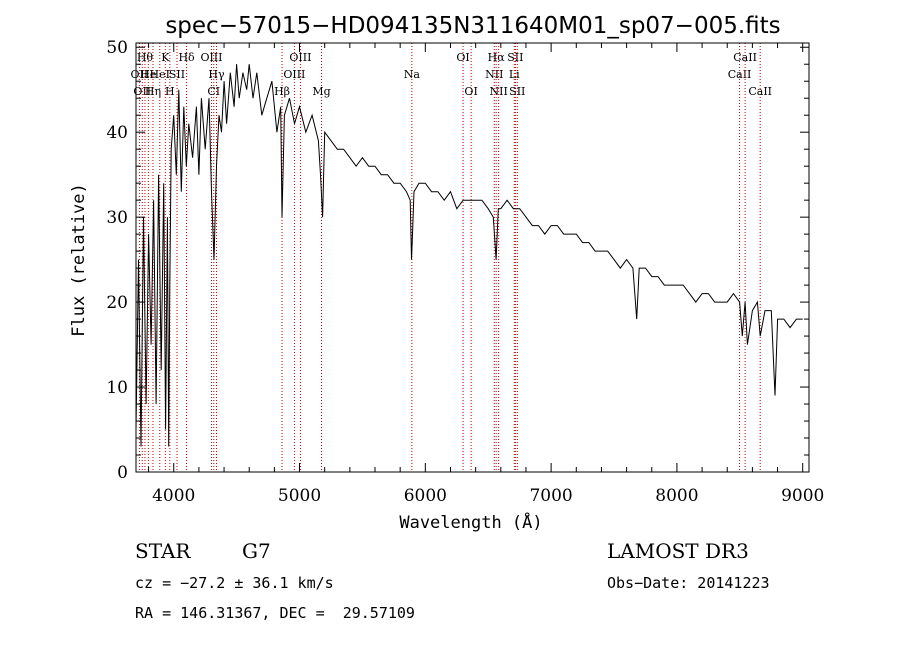 This screenshot has height=649, width=900. Describe the element at coordinates (117, 388) in the screenshot. I see `y-tick-label: 10` at that location.